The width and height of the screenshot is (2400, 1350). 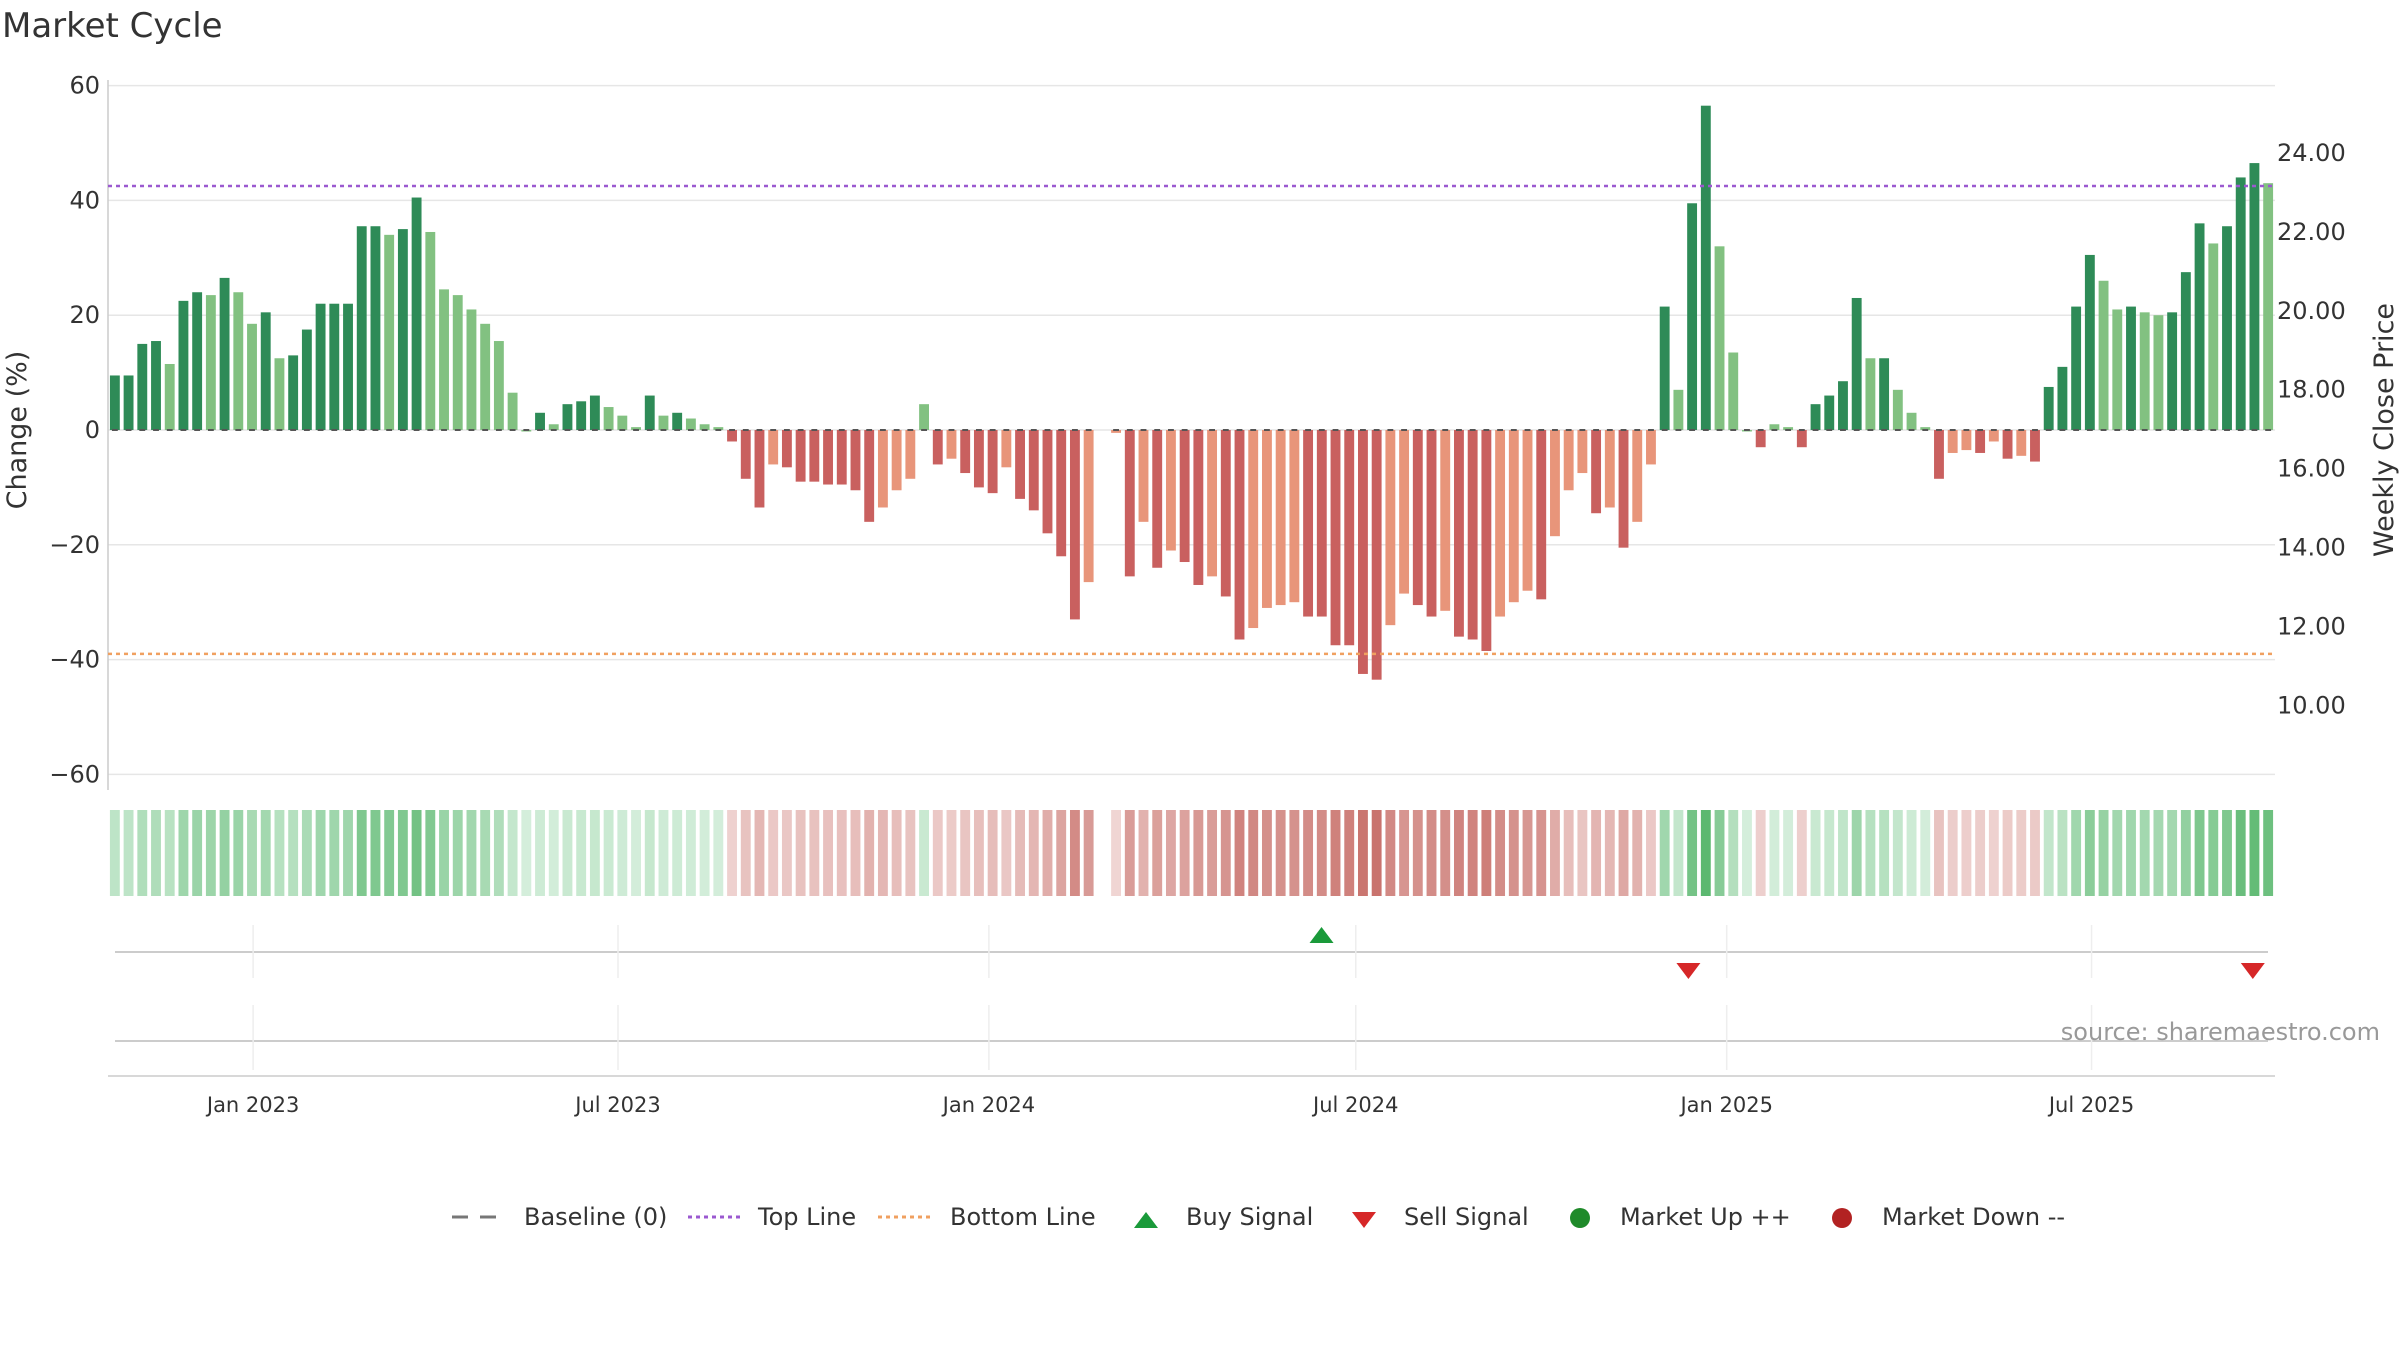 I want to click on y-tick-label: −20, so click(x=74, y=545).